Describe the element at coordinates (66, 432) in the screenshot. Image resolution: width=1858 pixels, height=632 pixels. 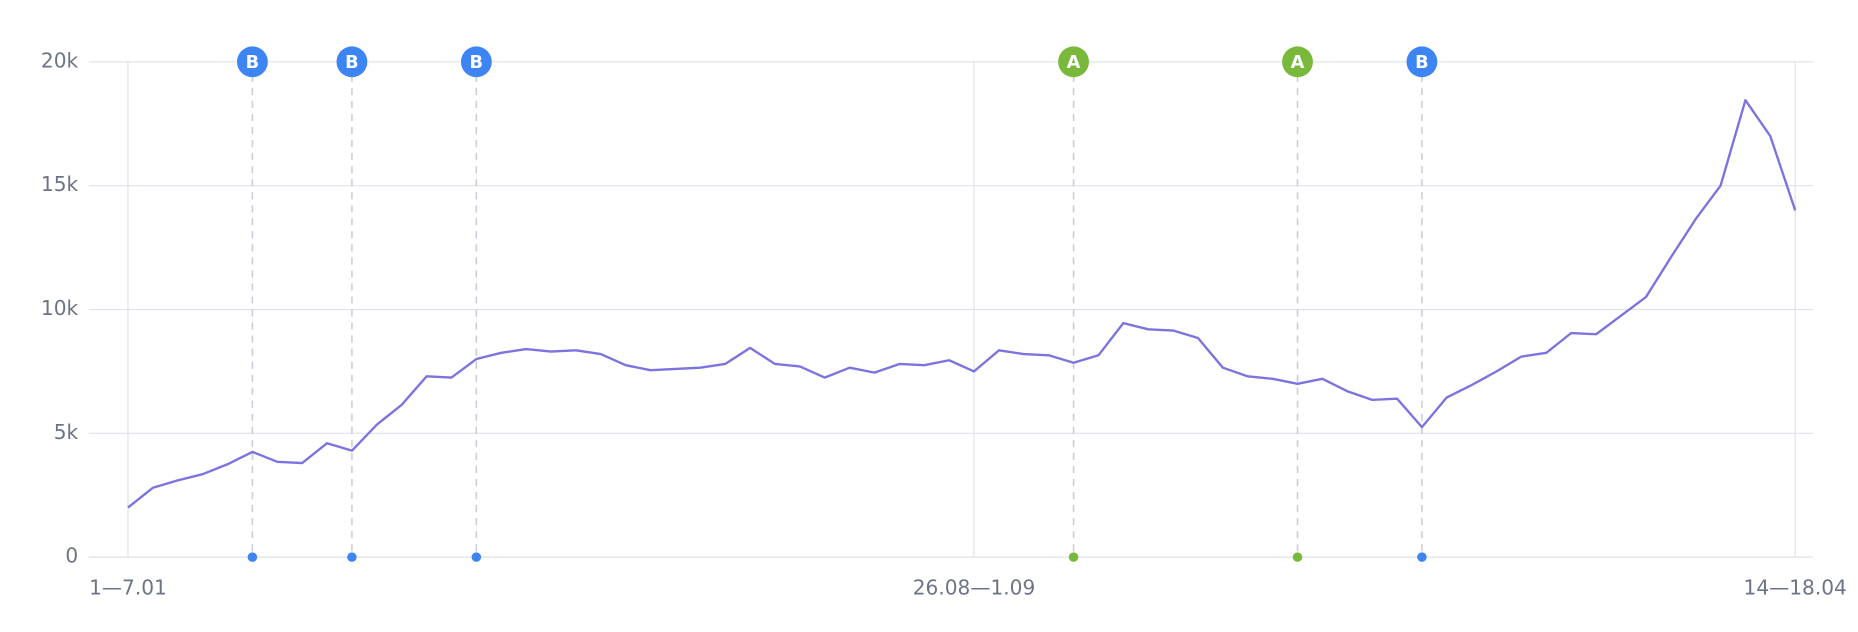
I see `y-tick-label: 5k` at that location.